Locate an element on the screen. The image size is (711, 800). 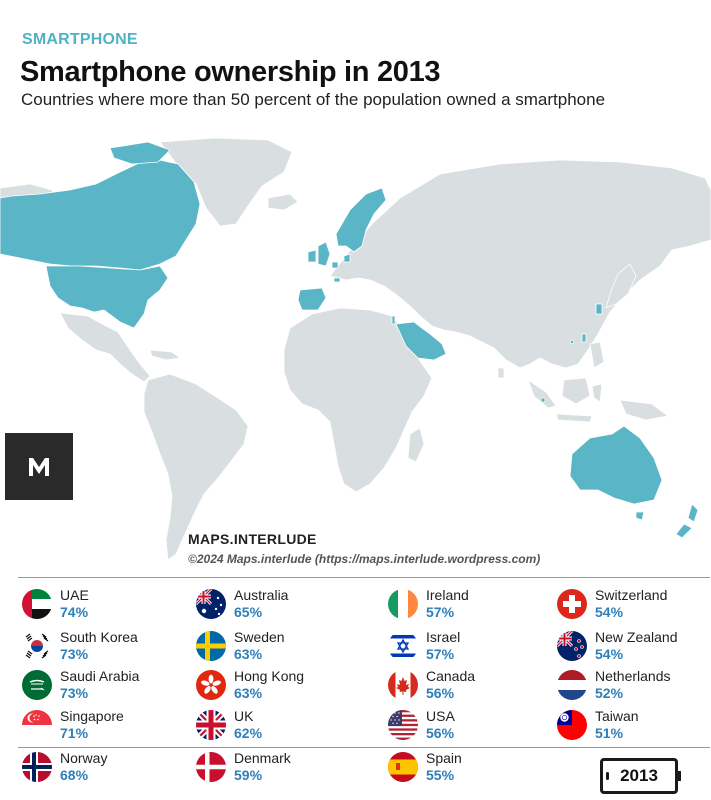
legend-entry-singapore: Singapore 71% is located at coordinates (73, 725).